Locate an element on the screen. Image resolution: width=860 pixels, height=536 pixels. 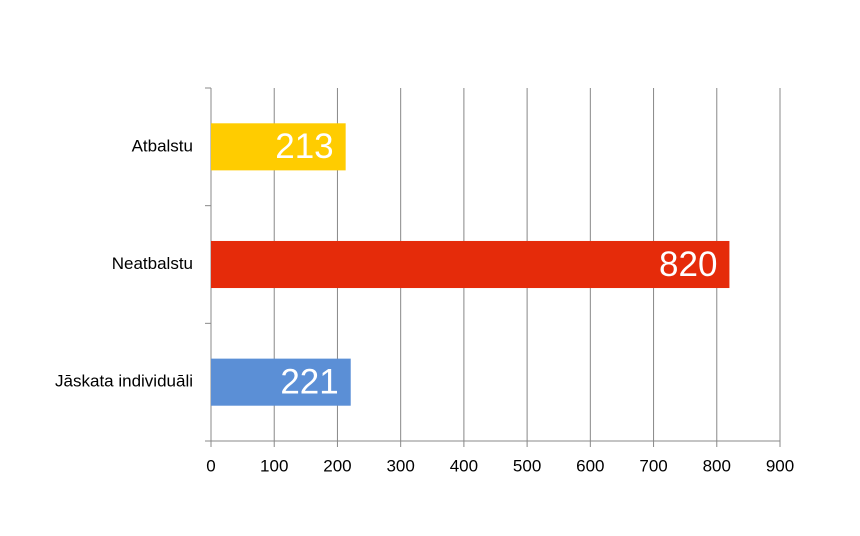
y-tick-label: Neatbalstu is located at coordinates (152, 263).